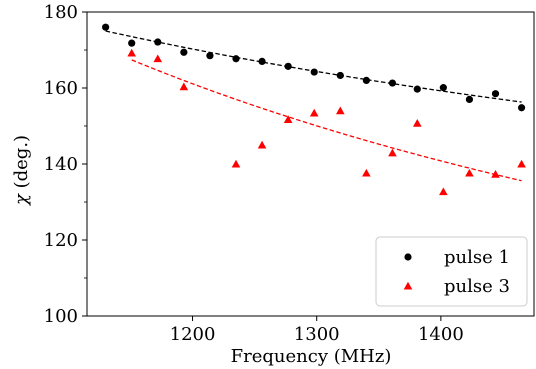 This screenshot has width=536, height=369. What do you see at coordinates (477, 286) in the screenshot?
I see `legend-label: pulse 3` at bounding box center [477, 286].